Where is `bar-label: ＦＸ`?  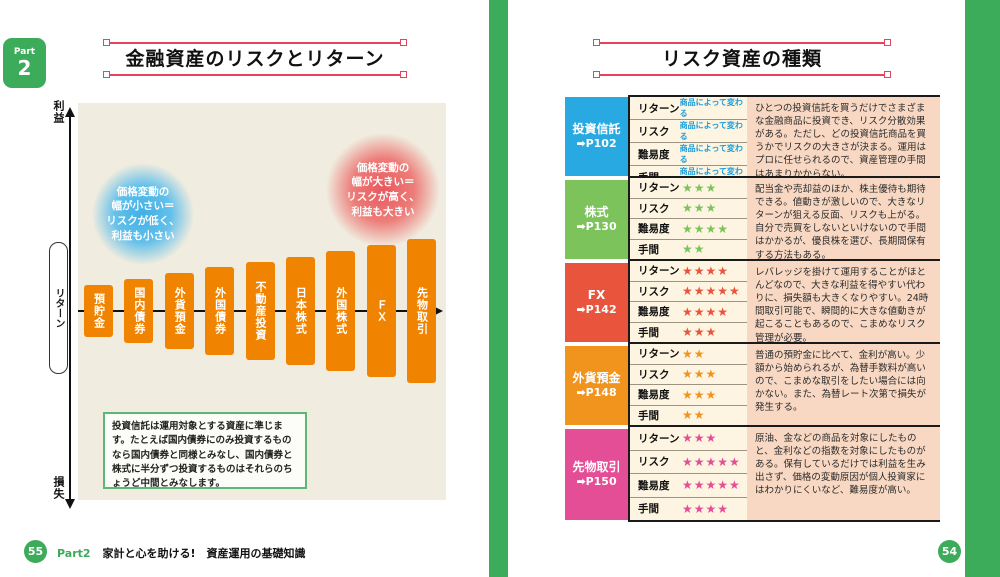
bar-label: ＦＸ is located at coordinates (382, 311).